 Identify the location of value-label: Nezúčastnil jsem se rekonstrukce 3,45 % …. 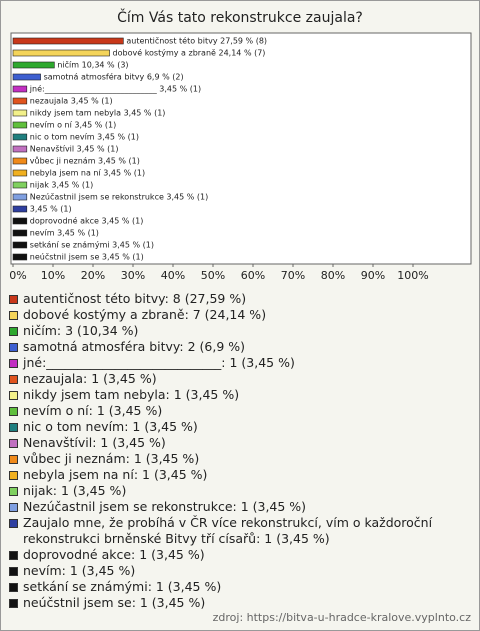
(119, 197).